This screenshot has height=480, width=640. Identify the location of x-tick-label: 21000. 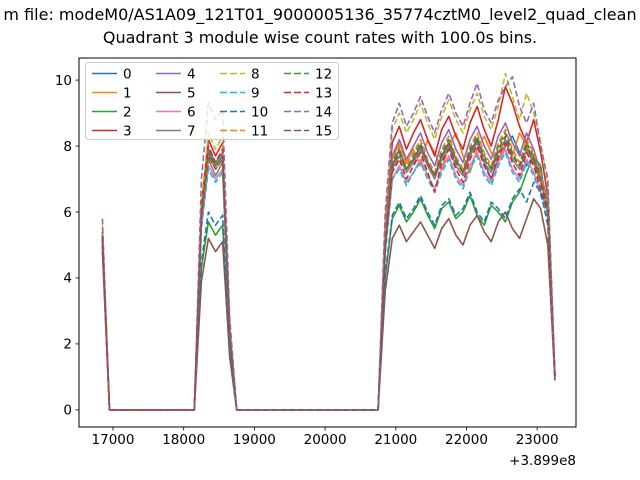
(395, 440).